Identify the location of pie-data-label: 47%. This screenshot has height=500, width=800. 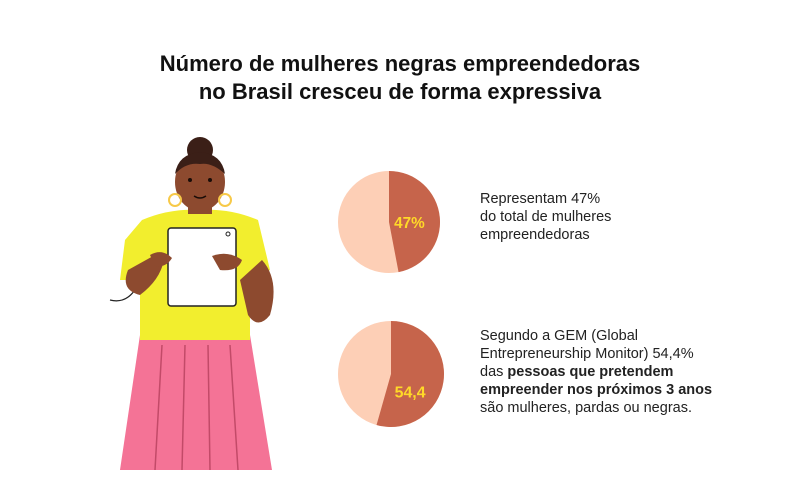
(409, 223).